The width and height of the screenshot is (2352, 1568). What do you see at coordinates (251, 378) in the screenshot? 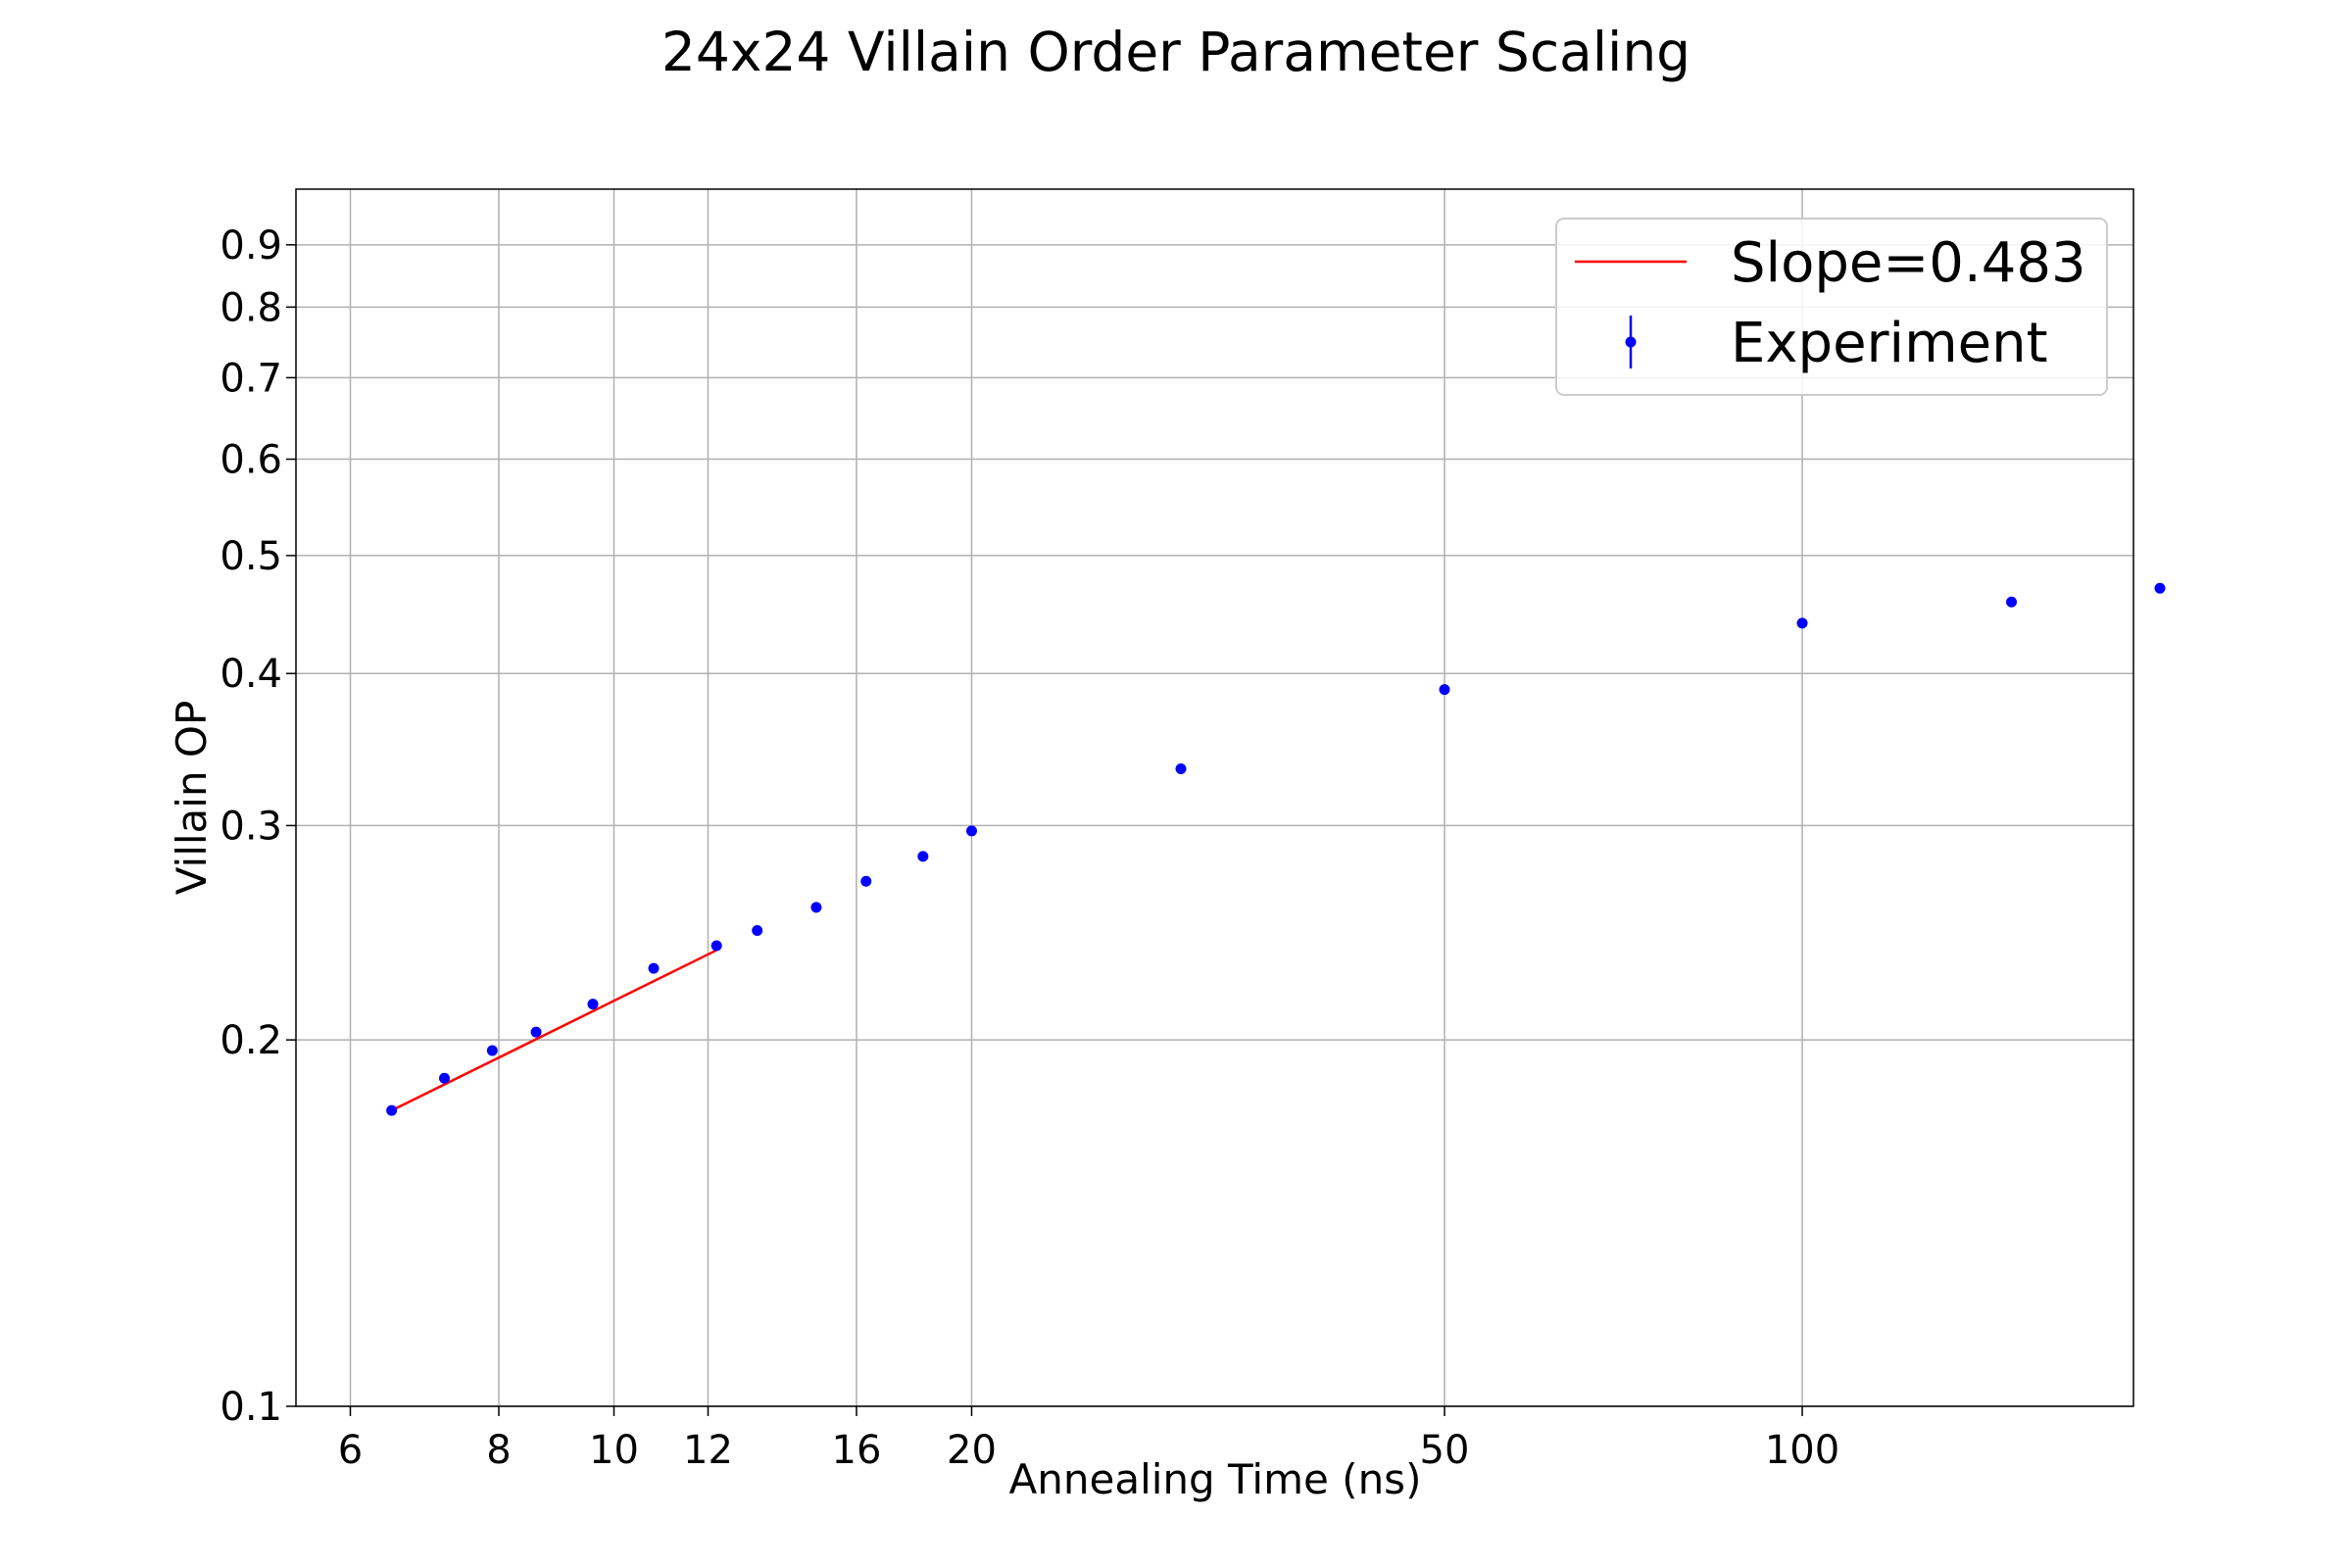
I see `y-tick-label: 0.7` at bounding box center [251, 378].